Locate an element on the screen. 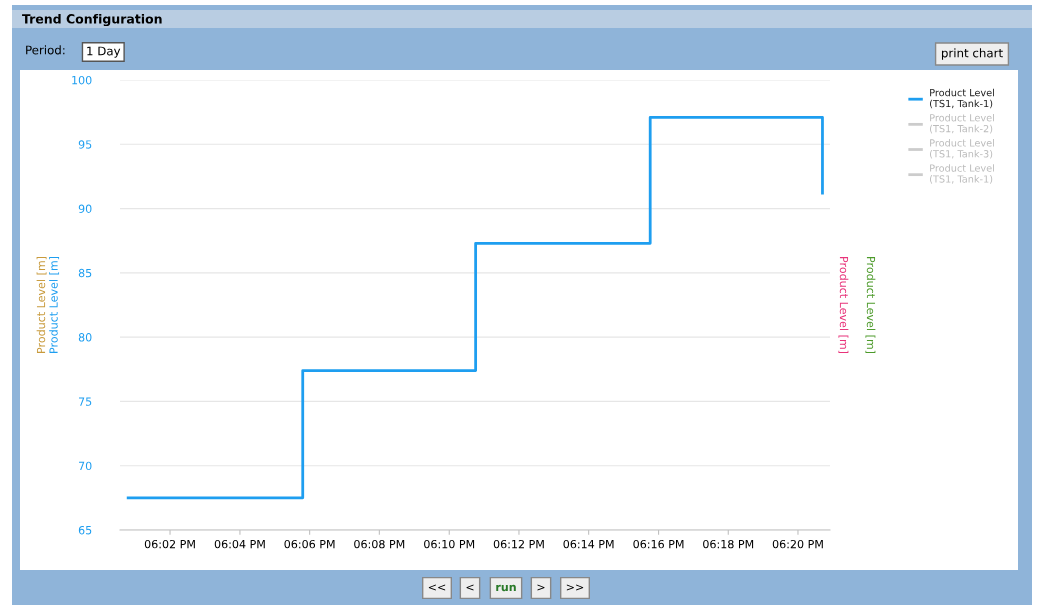  chart-title: Trend Configuration is located at coordinates (92, 20).